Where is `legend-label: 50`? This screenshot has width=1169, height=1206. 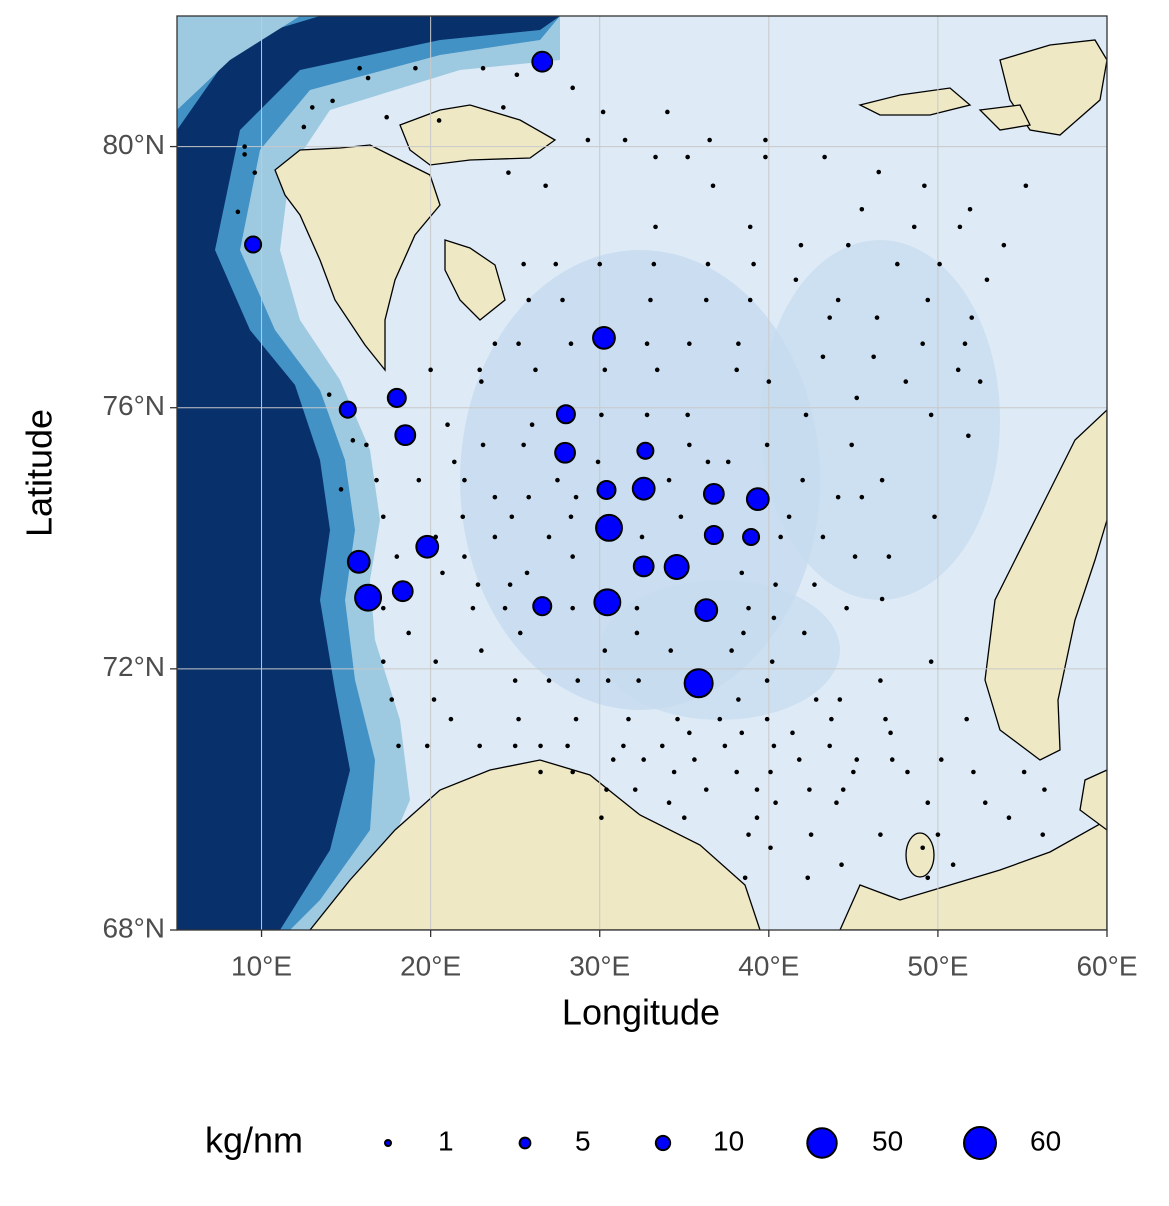 legend-label: 50 is located at coordinates (887, 1140).